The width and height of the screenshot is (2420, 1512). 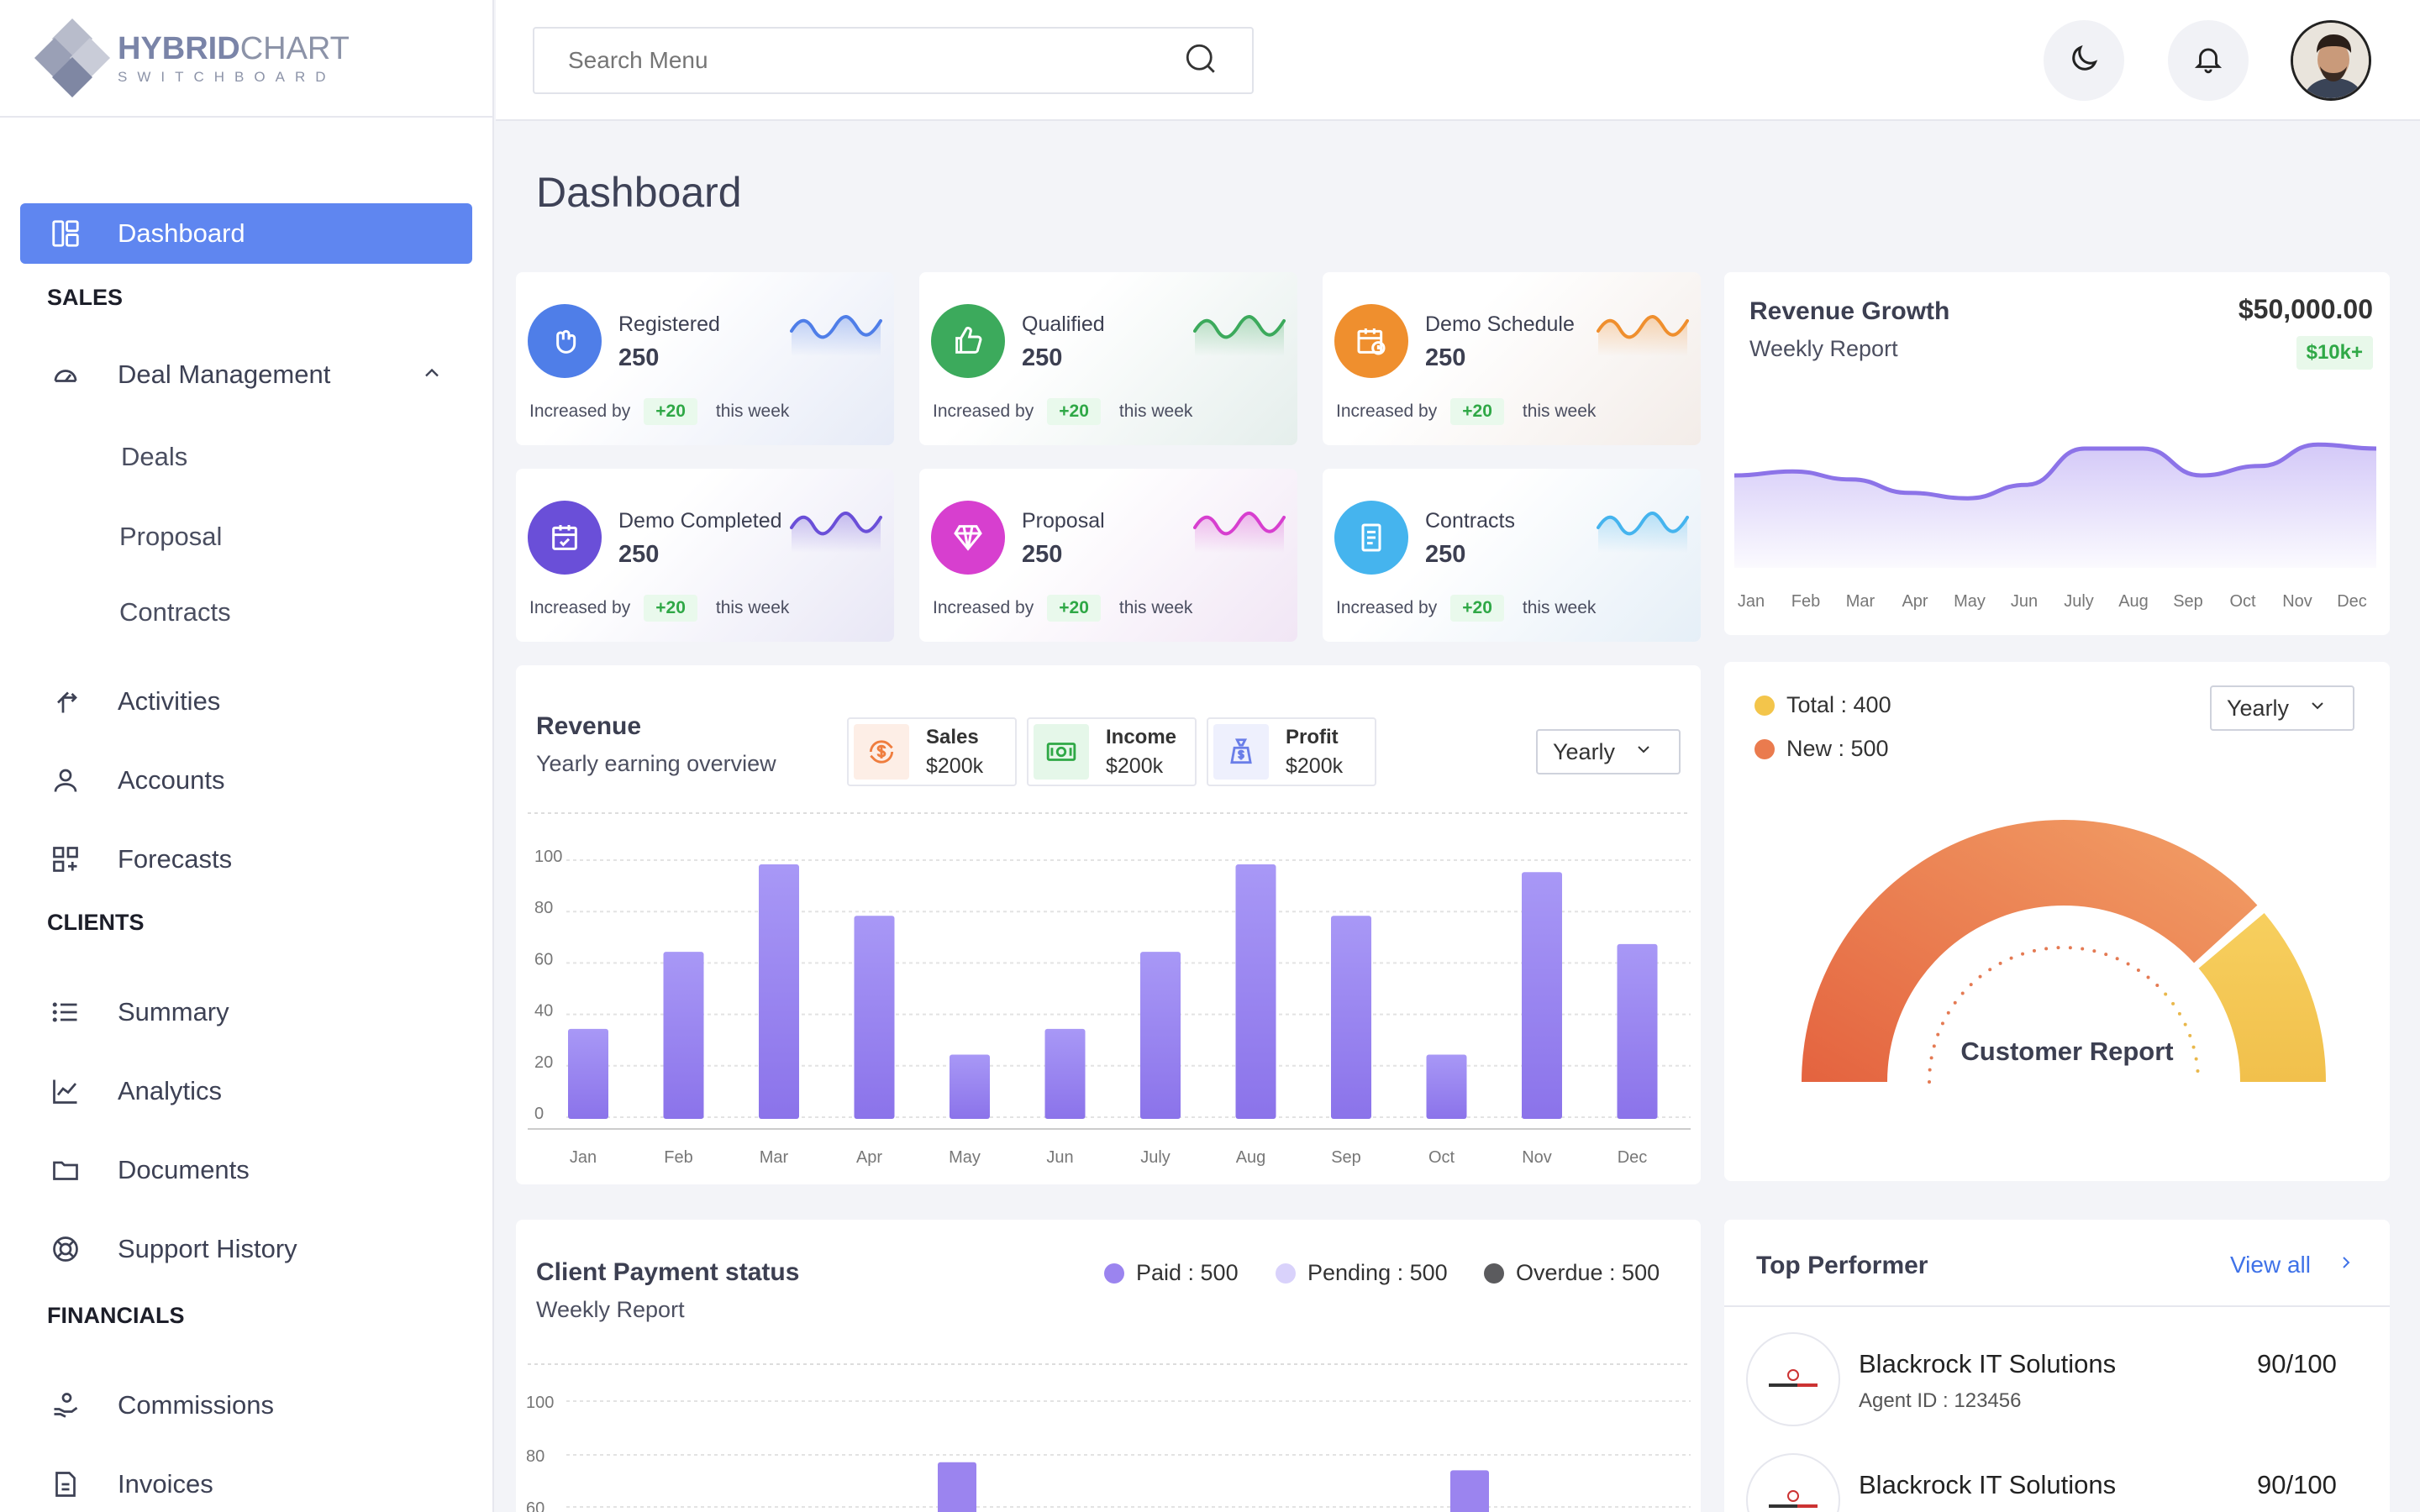 What do you see at coordinates (246, 1249) in the screenshot?
I see `sidebar-item-support-history: Support History` at bounding box center [246, 1249].